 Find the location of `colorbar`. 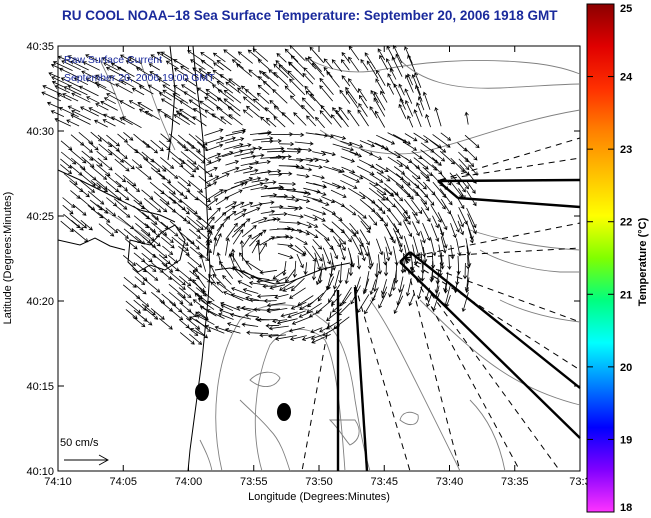

colorbar is located at coordinates (600, 258).